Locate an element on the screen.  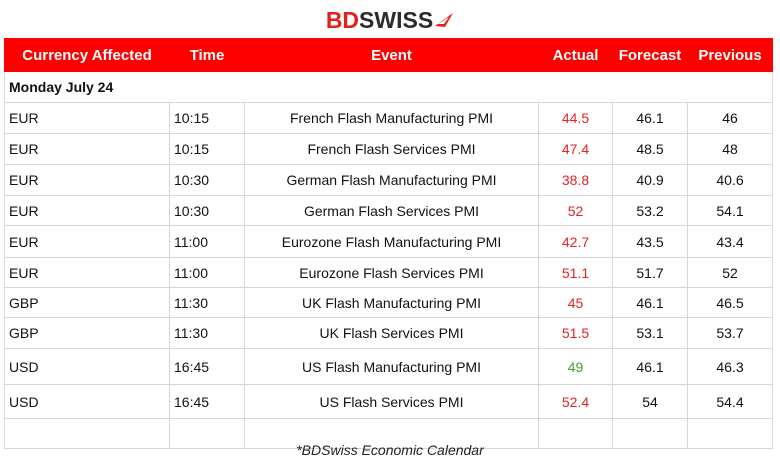
previous-cell: 48 is located at coordinates (730, 149).